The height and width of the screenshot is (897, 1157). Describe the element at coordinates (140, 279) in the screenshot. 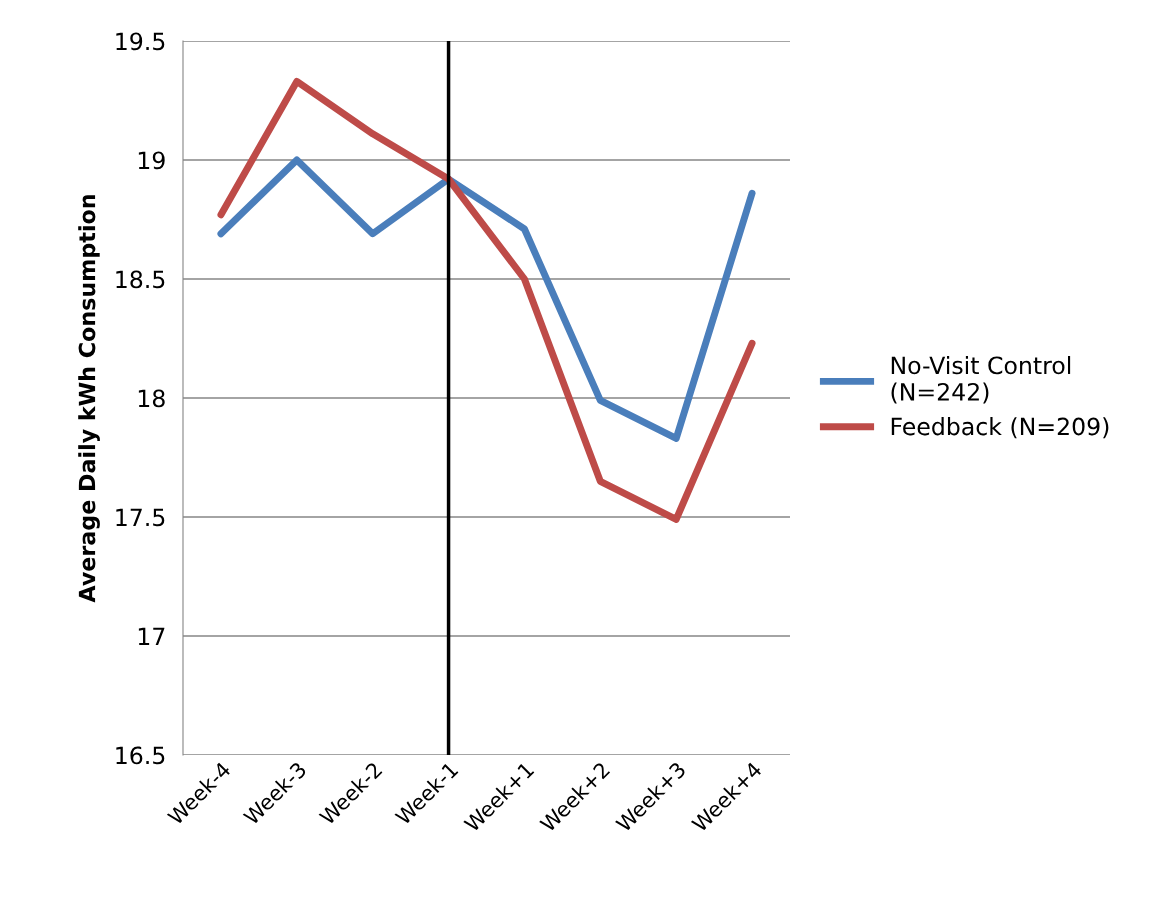

I see `y-tick-label: 18.5` at that location.